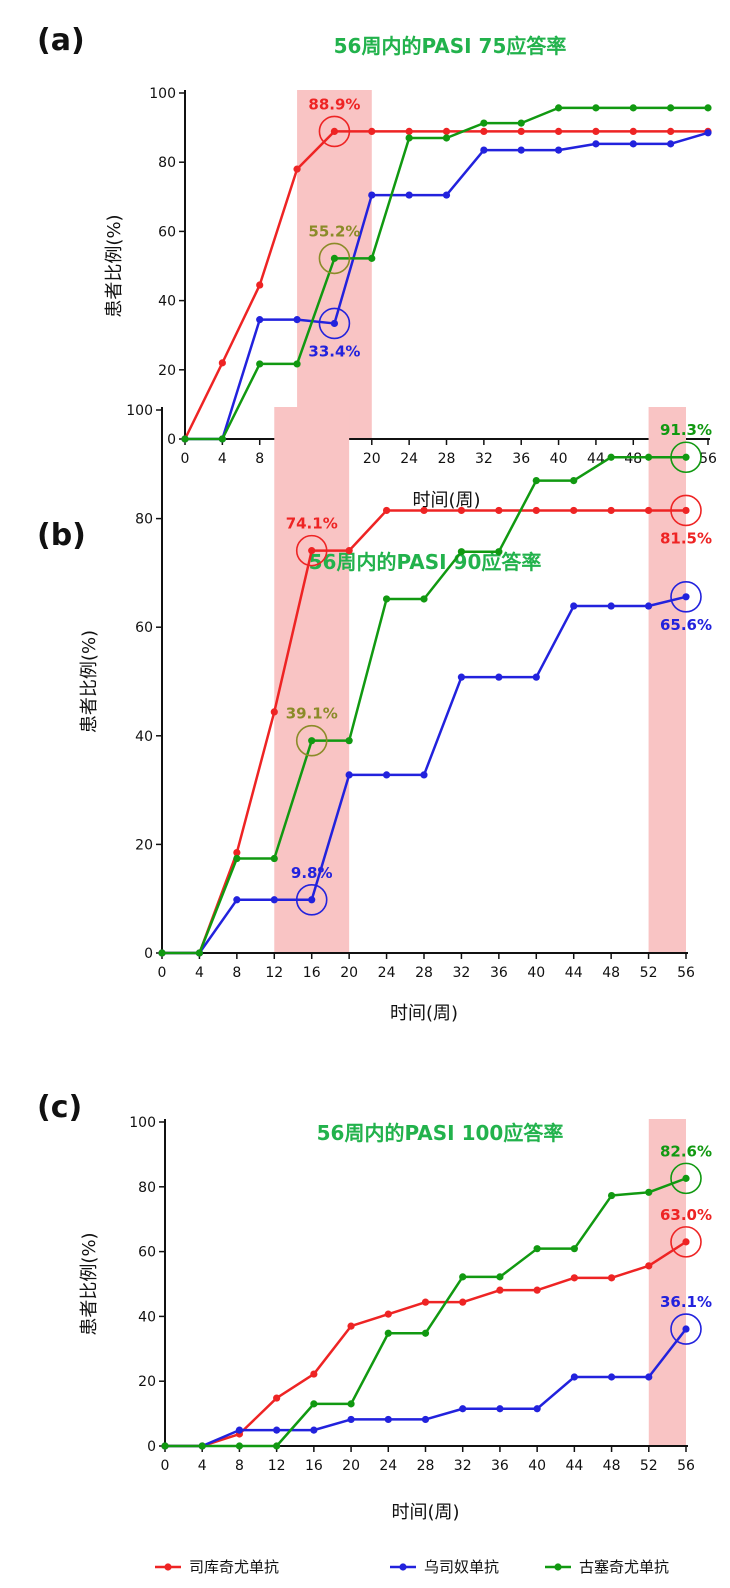 This screenshot has width=730, height=1588. I want to click on annotation-label: 55.2%, so click(334, 231).